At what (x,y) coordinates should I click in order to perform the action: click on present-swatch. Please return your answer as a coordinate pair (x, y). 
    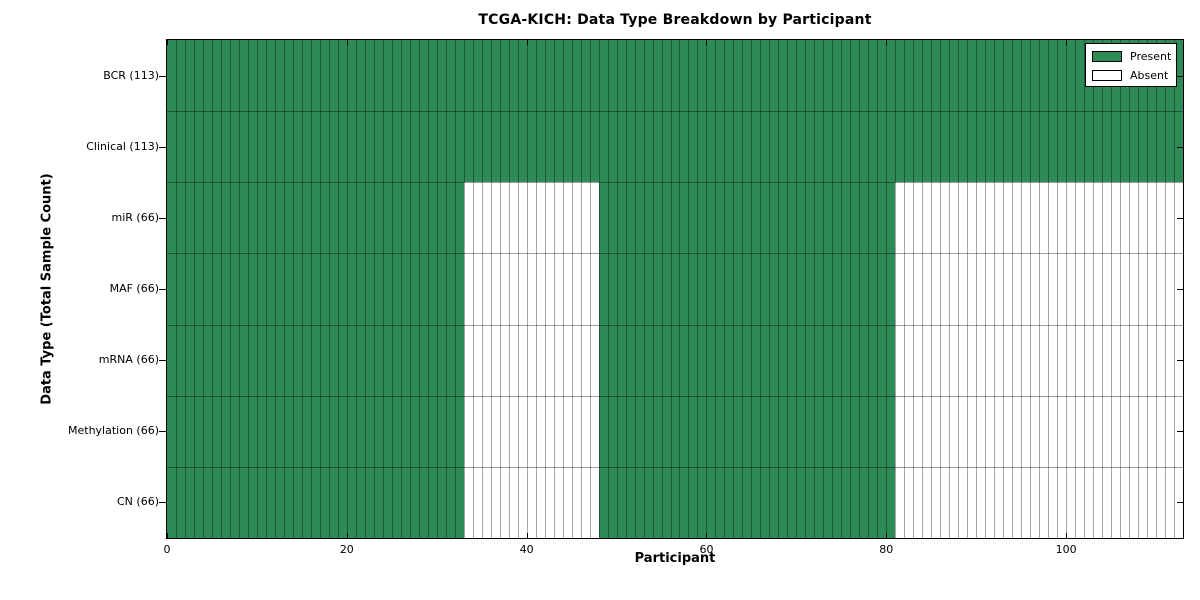
    Looking at the image, I should click on (1107, 56).